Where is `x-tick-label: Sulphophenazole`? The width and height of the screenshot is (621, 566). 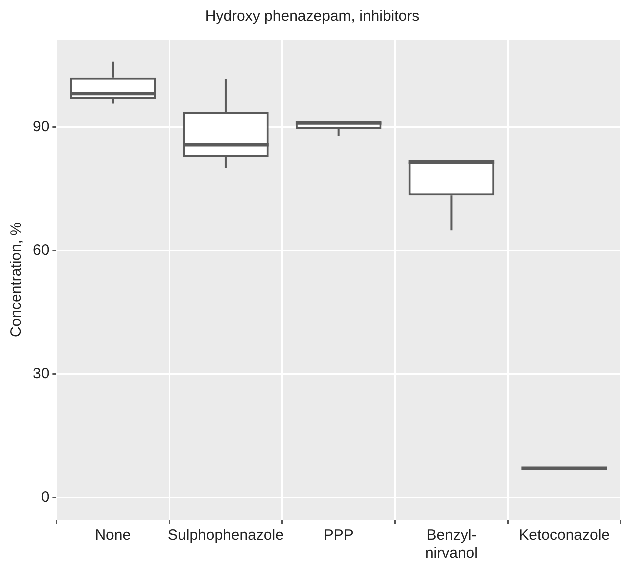 x-tick-label: Sulphophenazole is located at coordinates (226, 535).